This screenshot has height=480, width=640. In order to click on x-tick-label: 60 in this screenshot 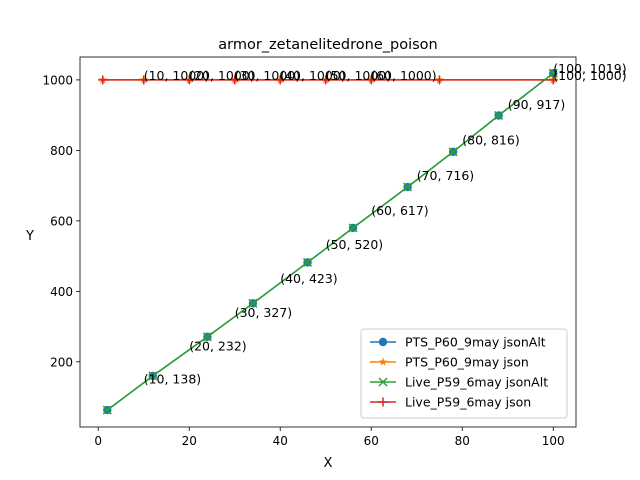, I will do `click(371, 441)`.